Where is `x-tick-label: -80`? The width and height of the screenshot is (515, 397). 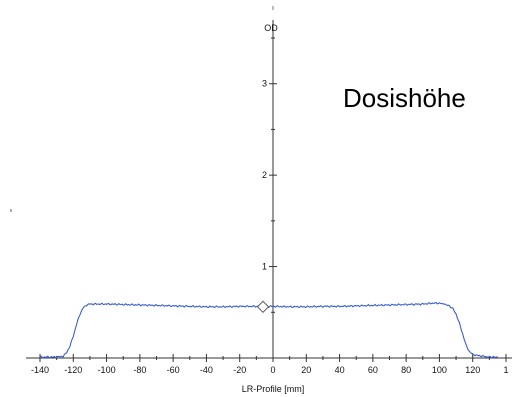
x-tick-label: -80 is located at coordinates (139, 370).